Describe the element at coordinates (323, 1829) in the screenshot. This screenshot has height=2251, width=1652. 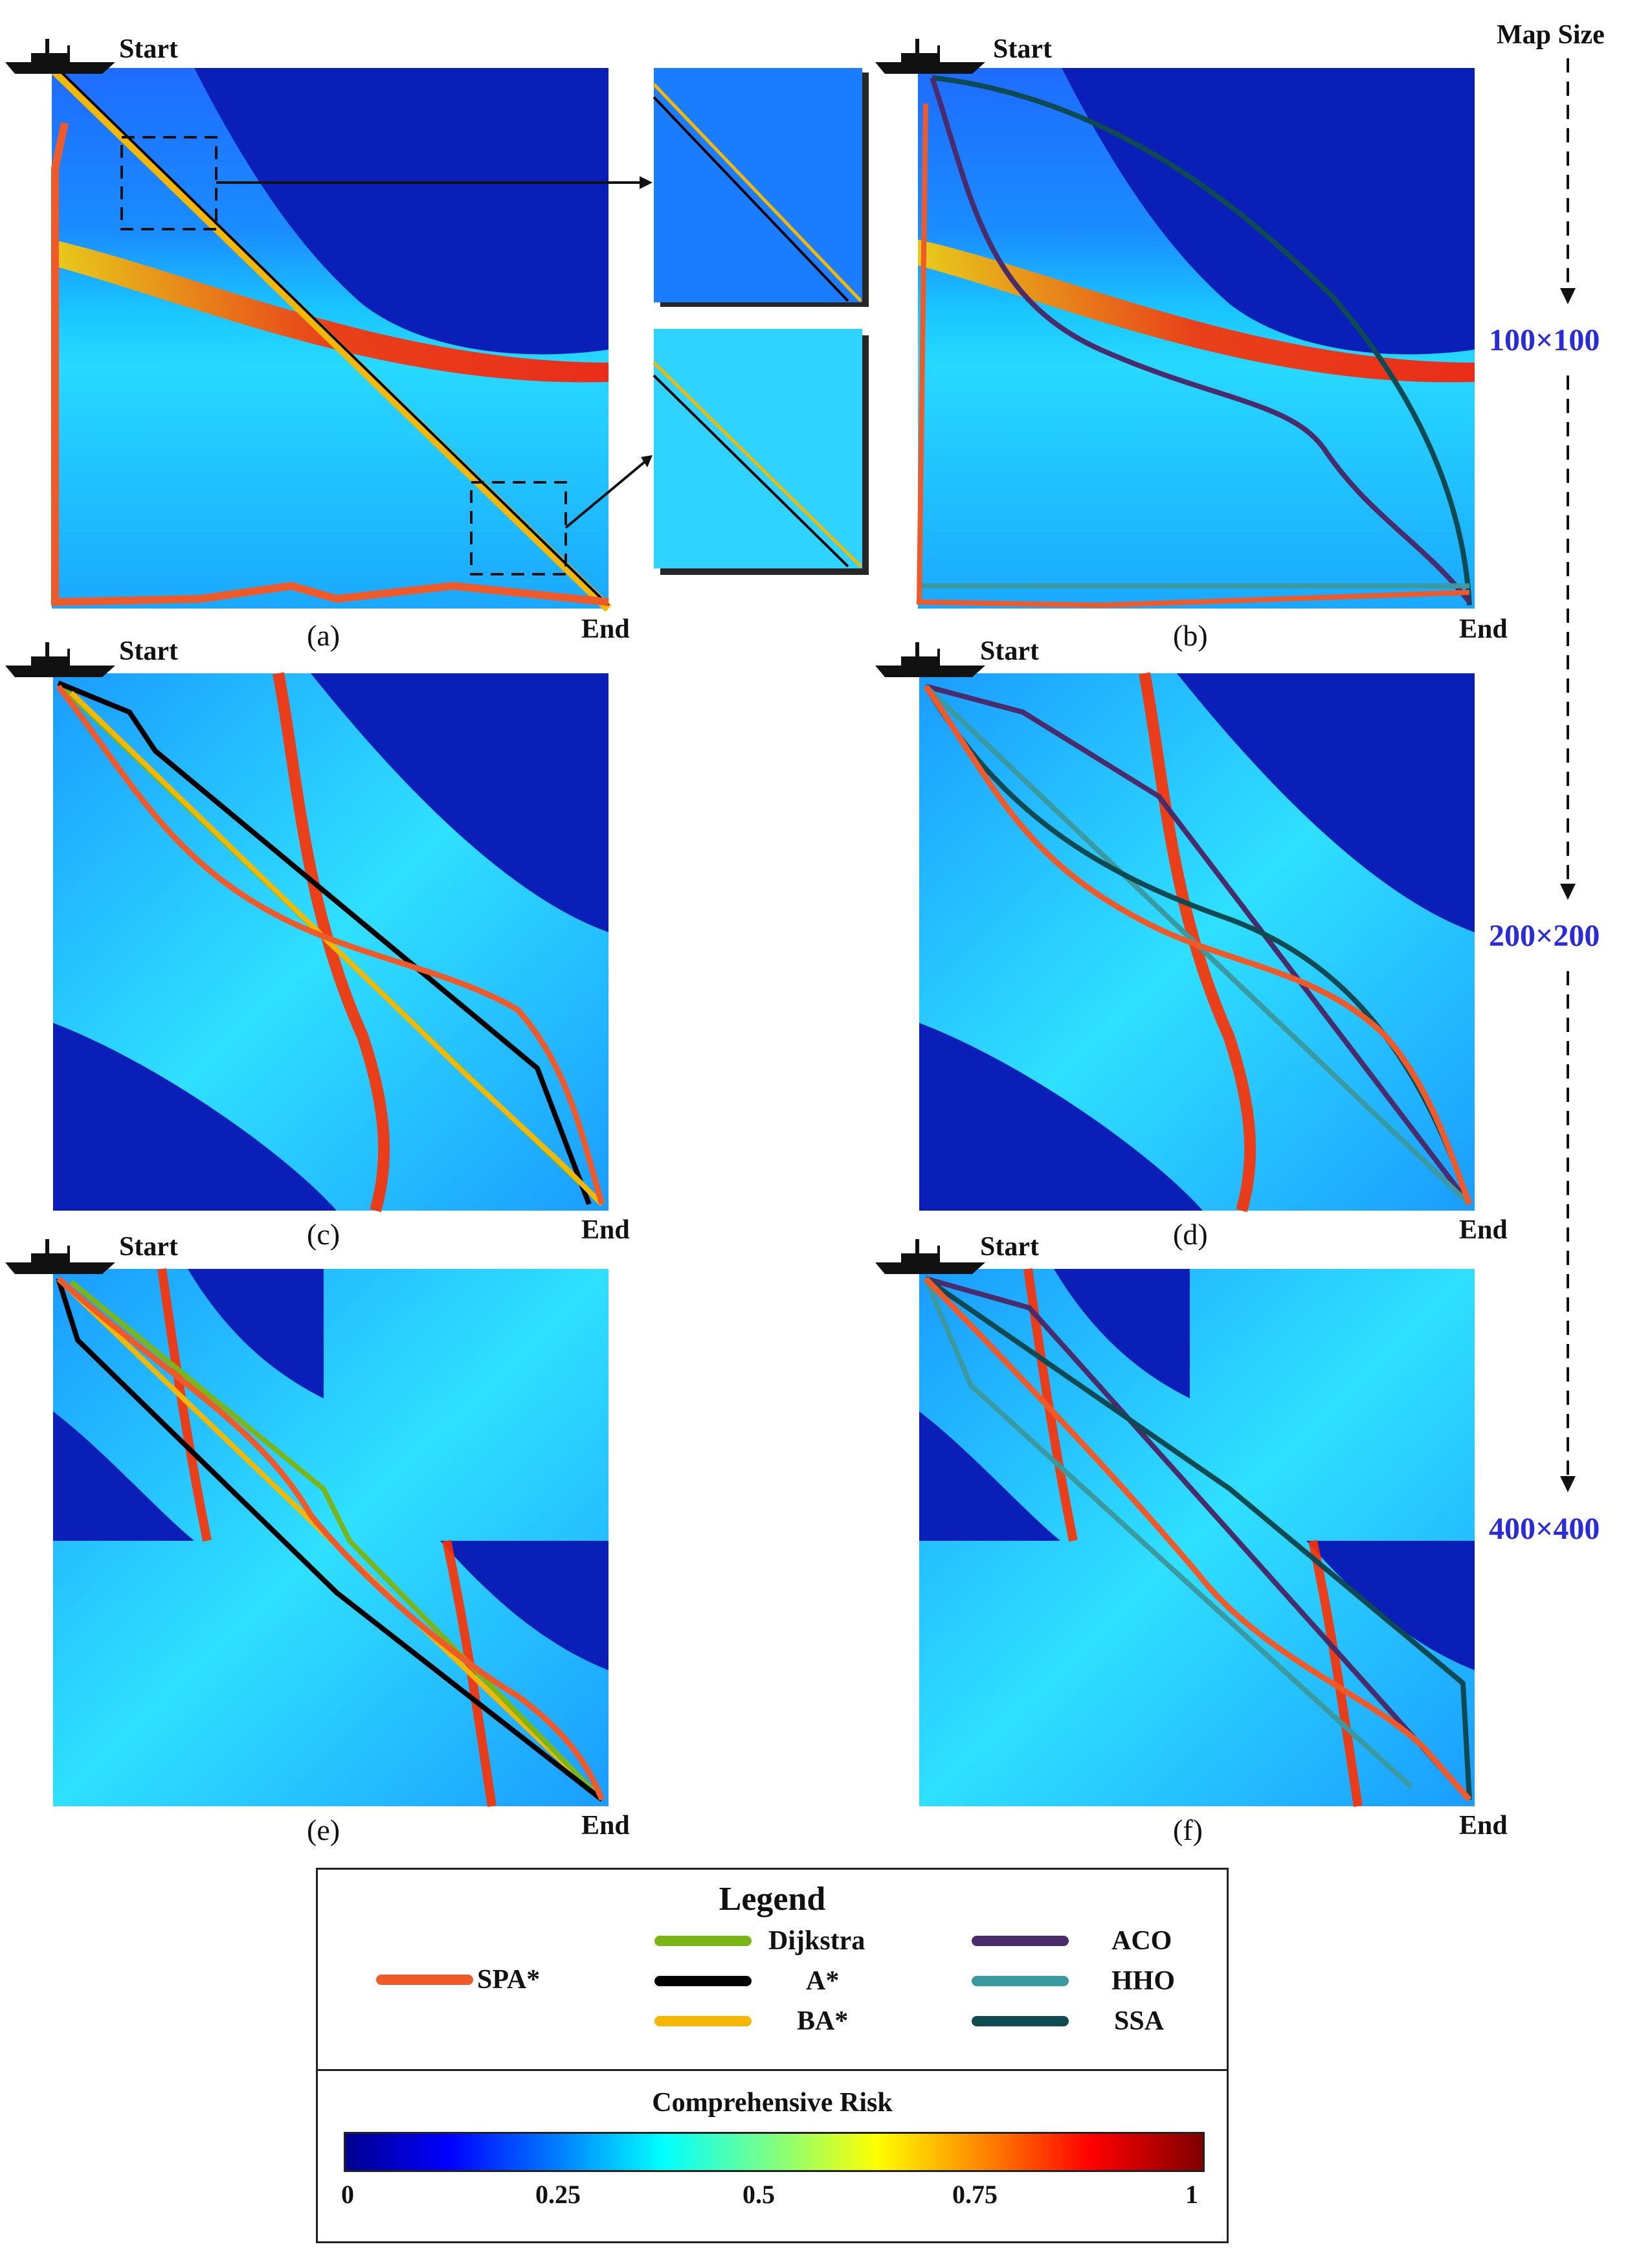
I see `caption-e: (e)` at that location.